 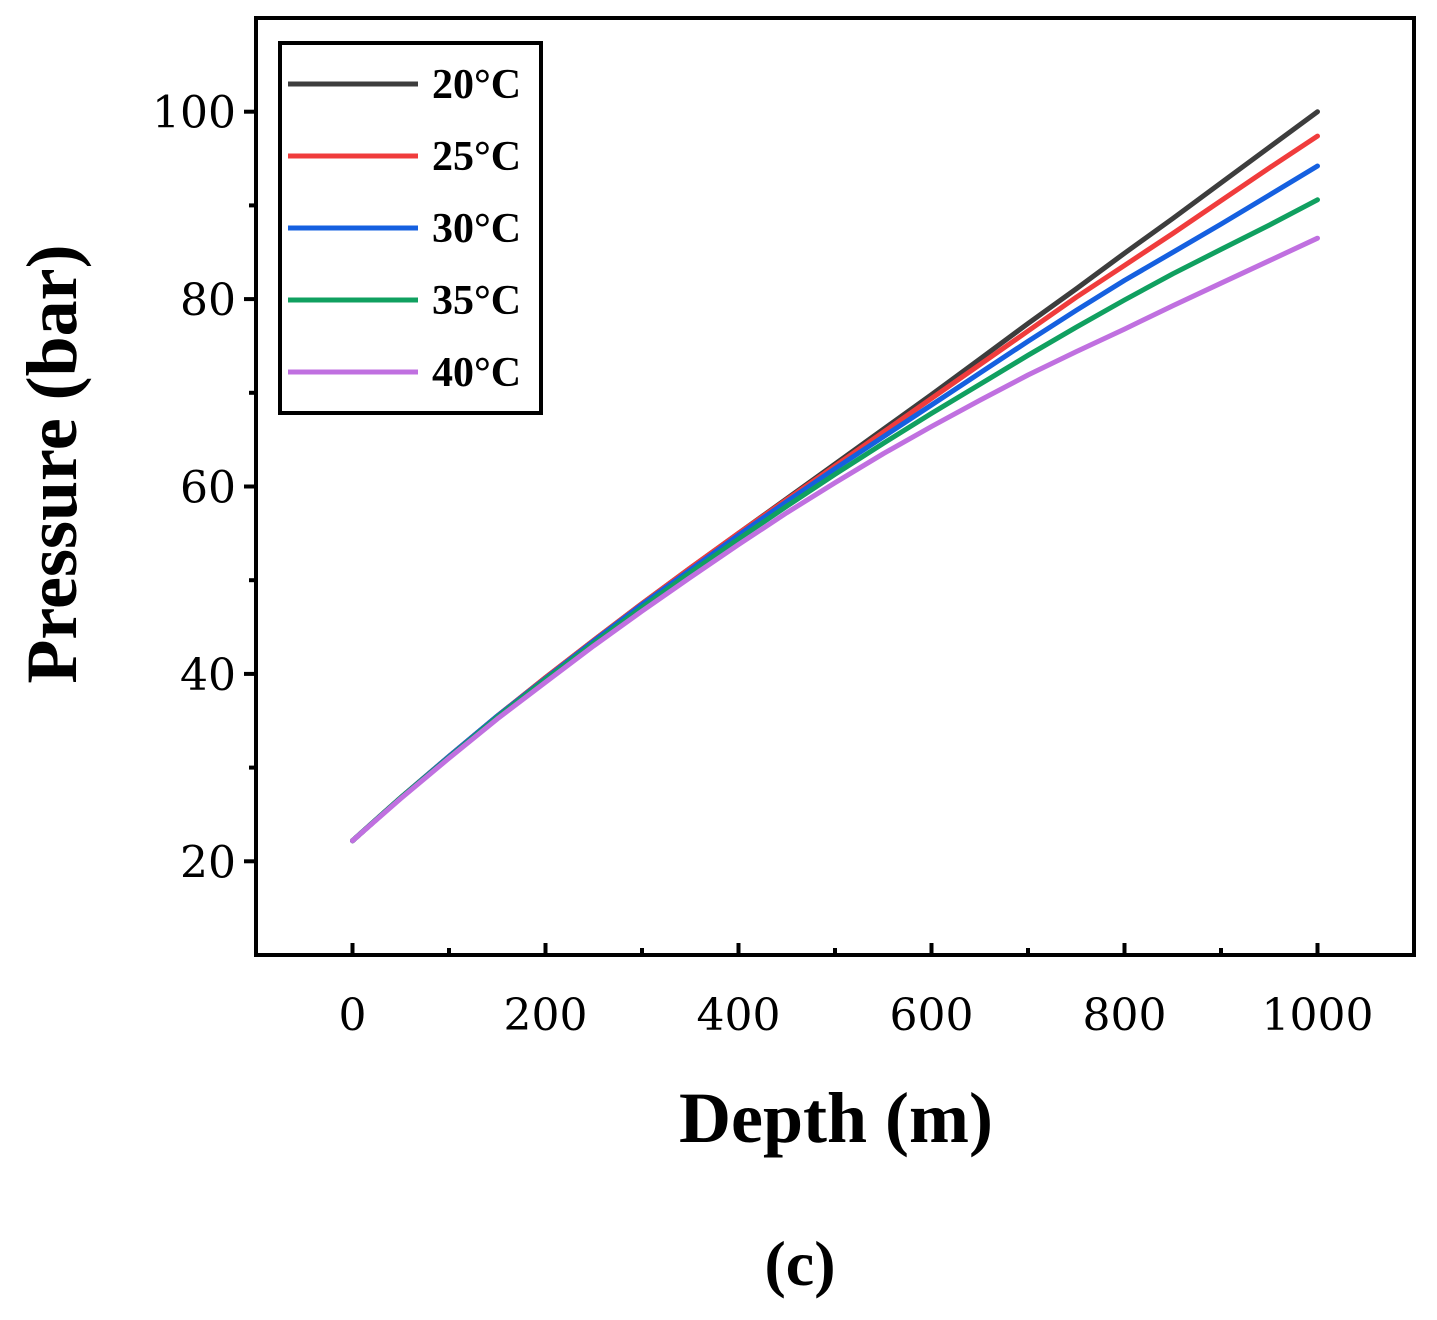 What do you see at coordinates (799, 1263) in the screenshot?
I see `panel-label: (c)` at bounding box center [799, 1263].